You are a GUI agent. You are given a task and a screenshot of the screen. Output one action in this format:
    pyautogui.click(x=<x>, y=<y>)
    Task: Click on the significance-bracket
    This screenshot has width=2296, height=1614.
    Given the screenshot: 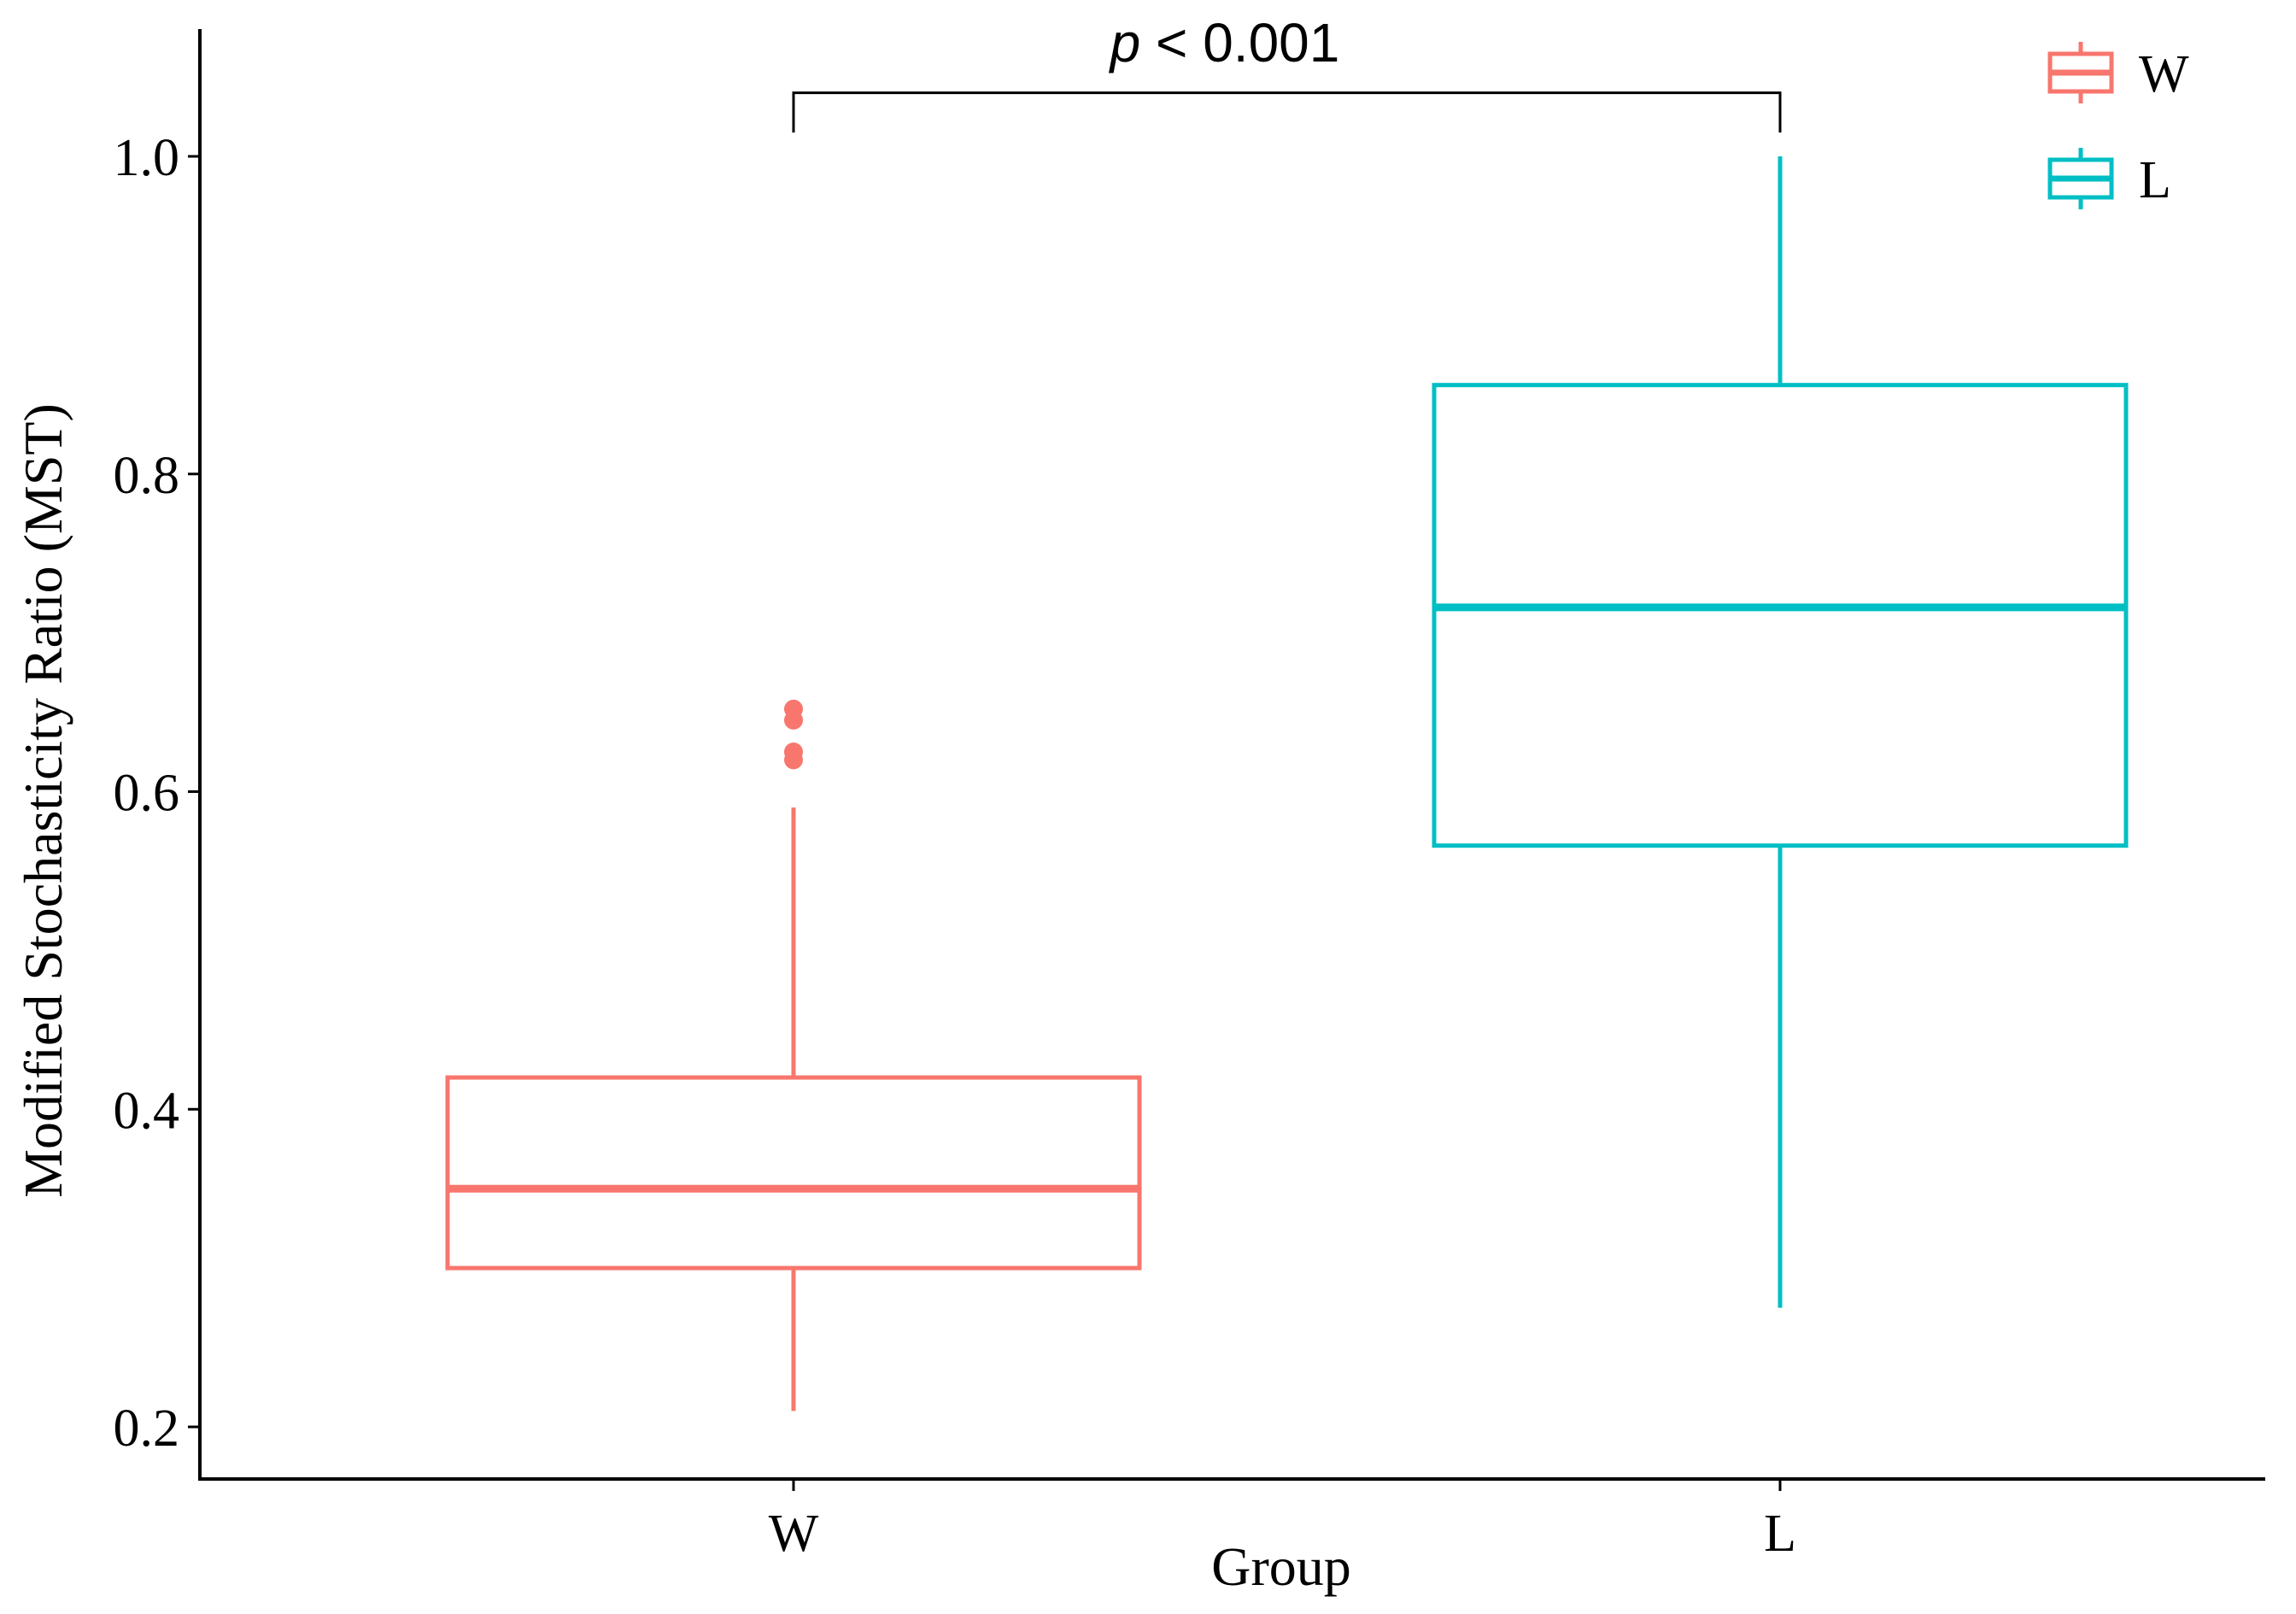 What is the action you would take?
    pyautogui.click(x=1287, y=112)
    